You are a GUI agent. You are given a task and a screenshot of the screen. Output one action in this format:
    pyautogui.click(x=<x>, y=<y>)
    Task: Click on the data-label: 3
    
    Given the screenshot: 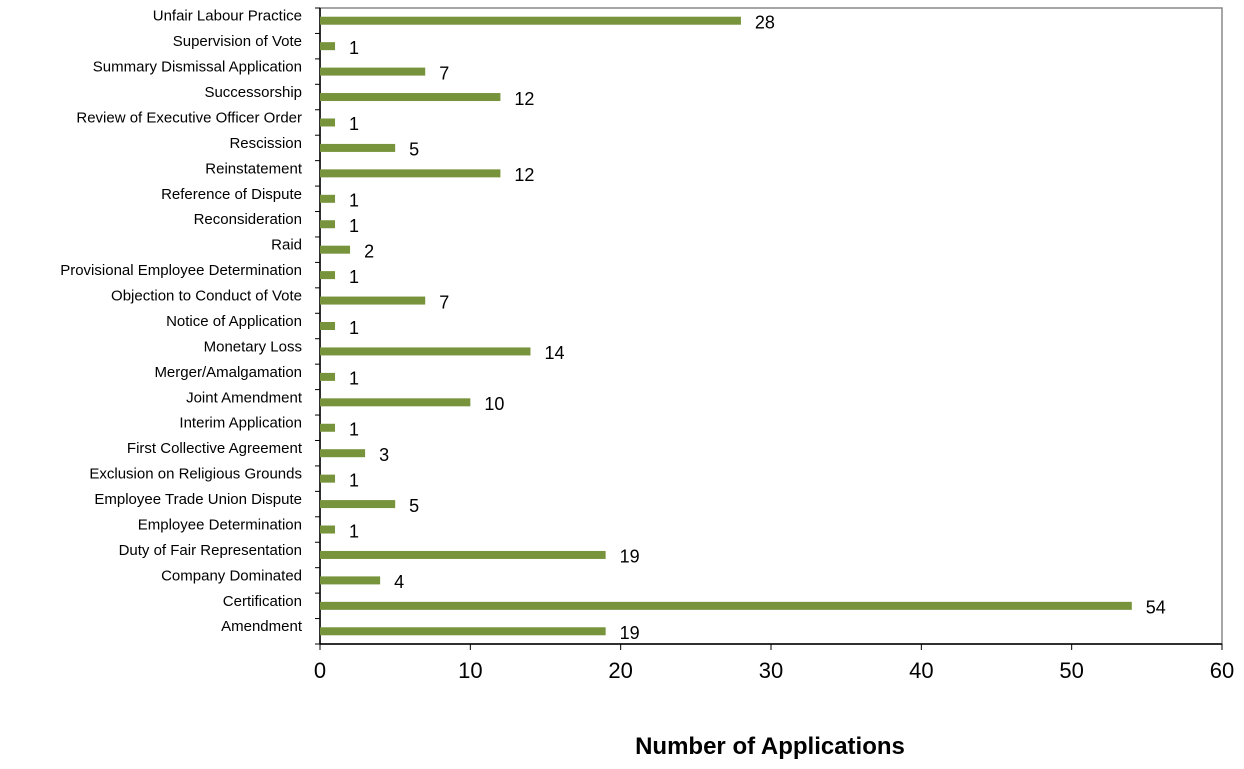 What is the action you would take?
    pyautogui.click(x=384, y=455)
    